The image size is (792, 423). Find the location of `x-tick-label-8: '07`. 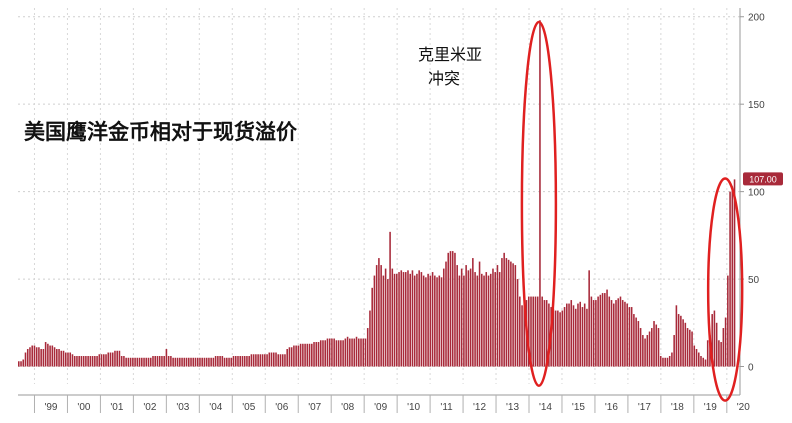

x-tick-label-8: '07 is located at coordinates (314, 407).